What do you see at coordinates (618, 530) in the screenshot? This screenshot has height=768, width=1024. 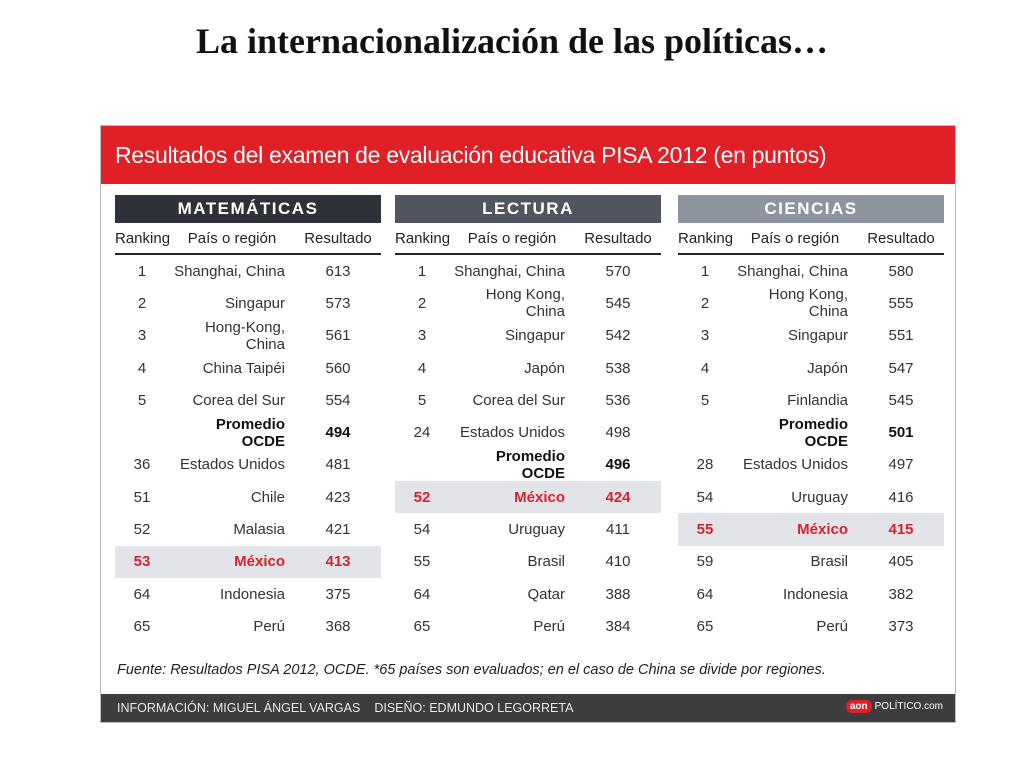 I see `result-cell: 411` at bounding box center [618, 530].